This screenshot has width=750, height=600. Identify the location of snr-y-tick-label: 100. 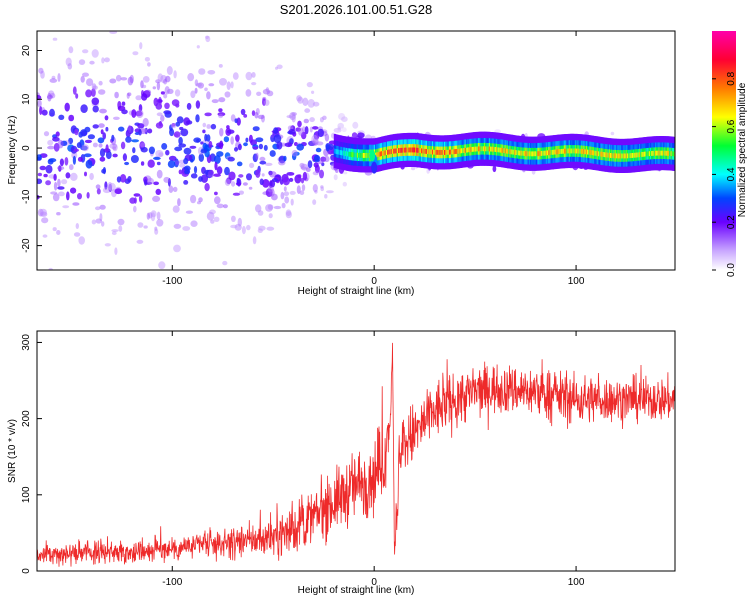
(26, 494).